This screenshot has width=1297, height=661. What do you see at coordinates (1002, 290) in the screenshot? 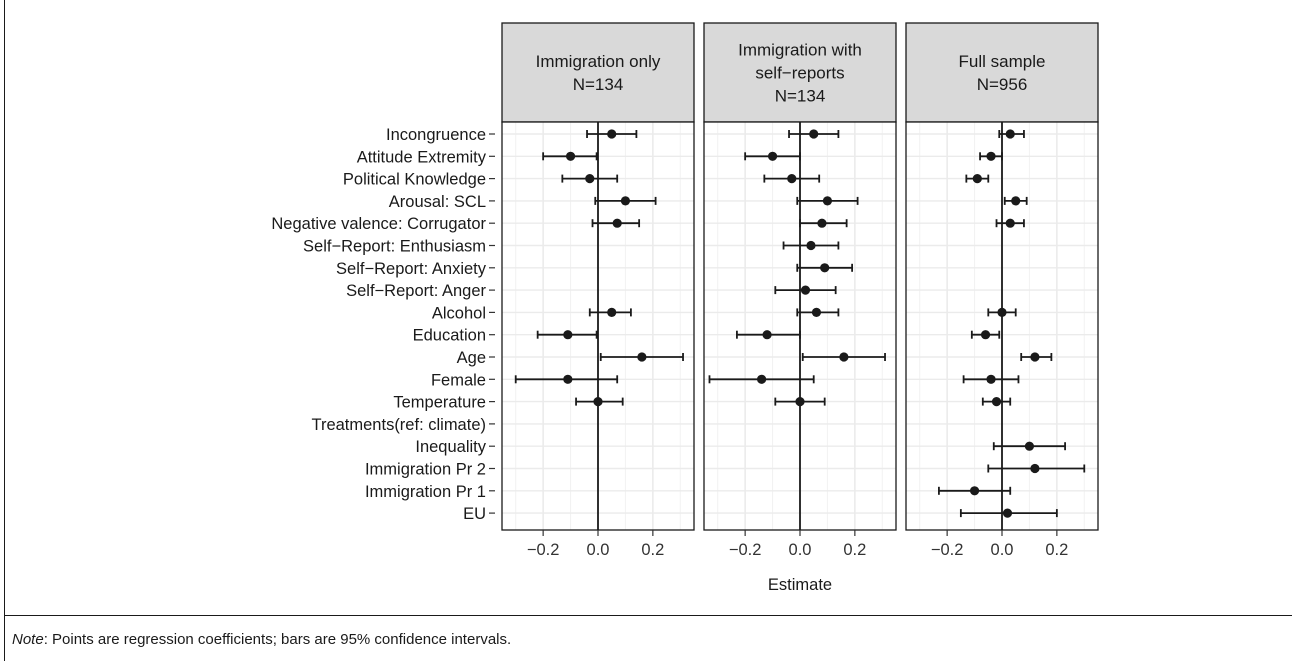
I see `facet-panel-3: Full sample N=956 −0.2 0.0 0.2` at bounding box center [1002, 290].